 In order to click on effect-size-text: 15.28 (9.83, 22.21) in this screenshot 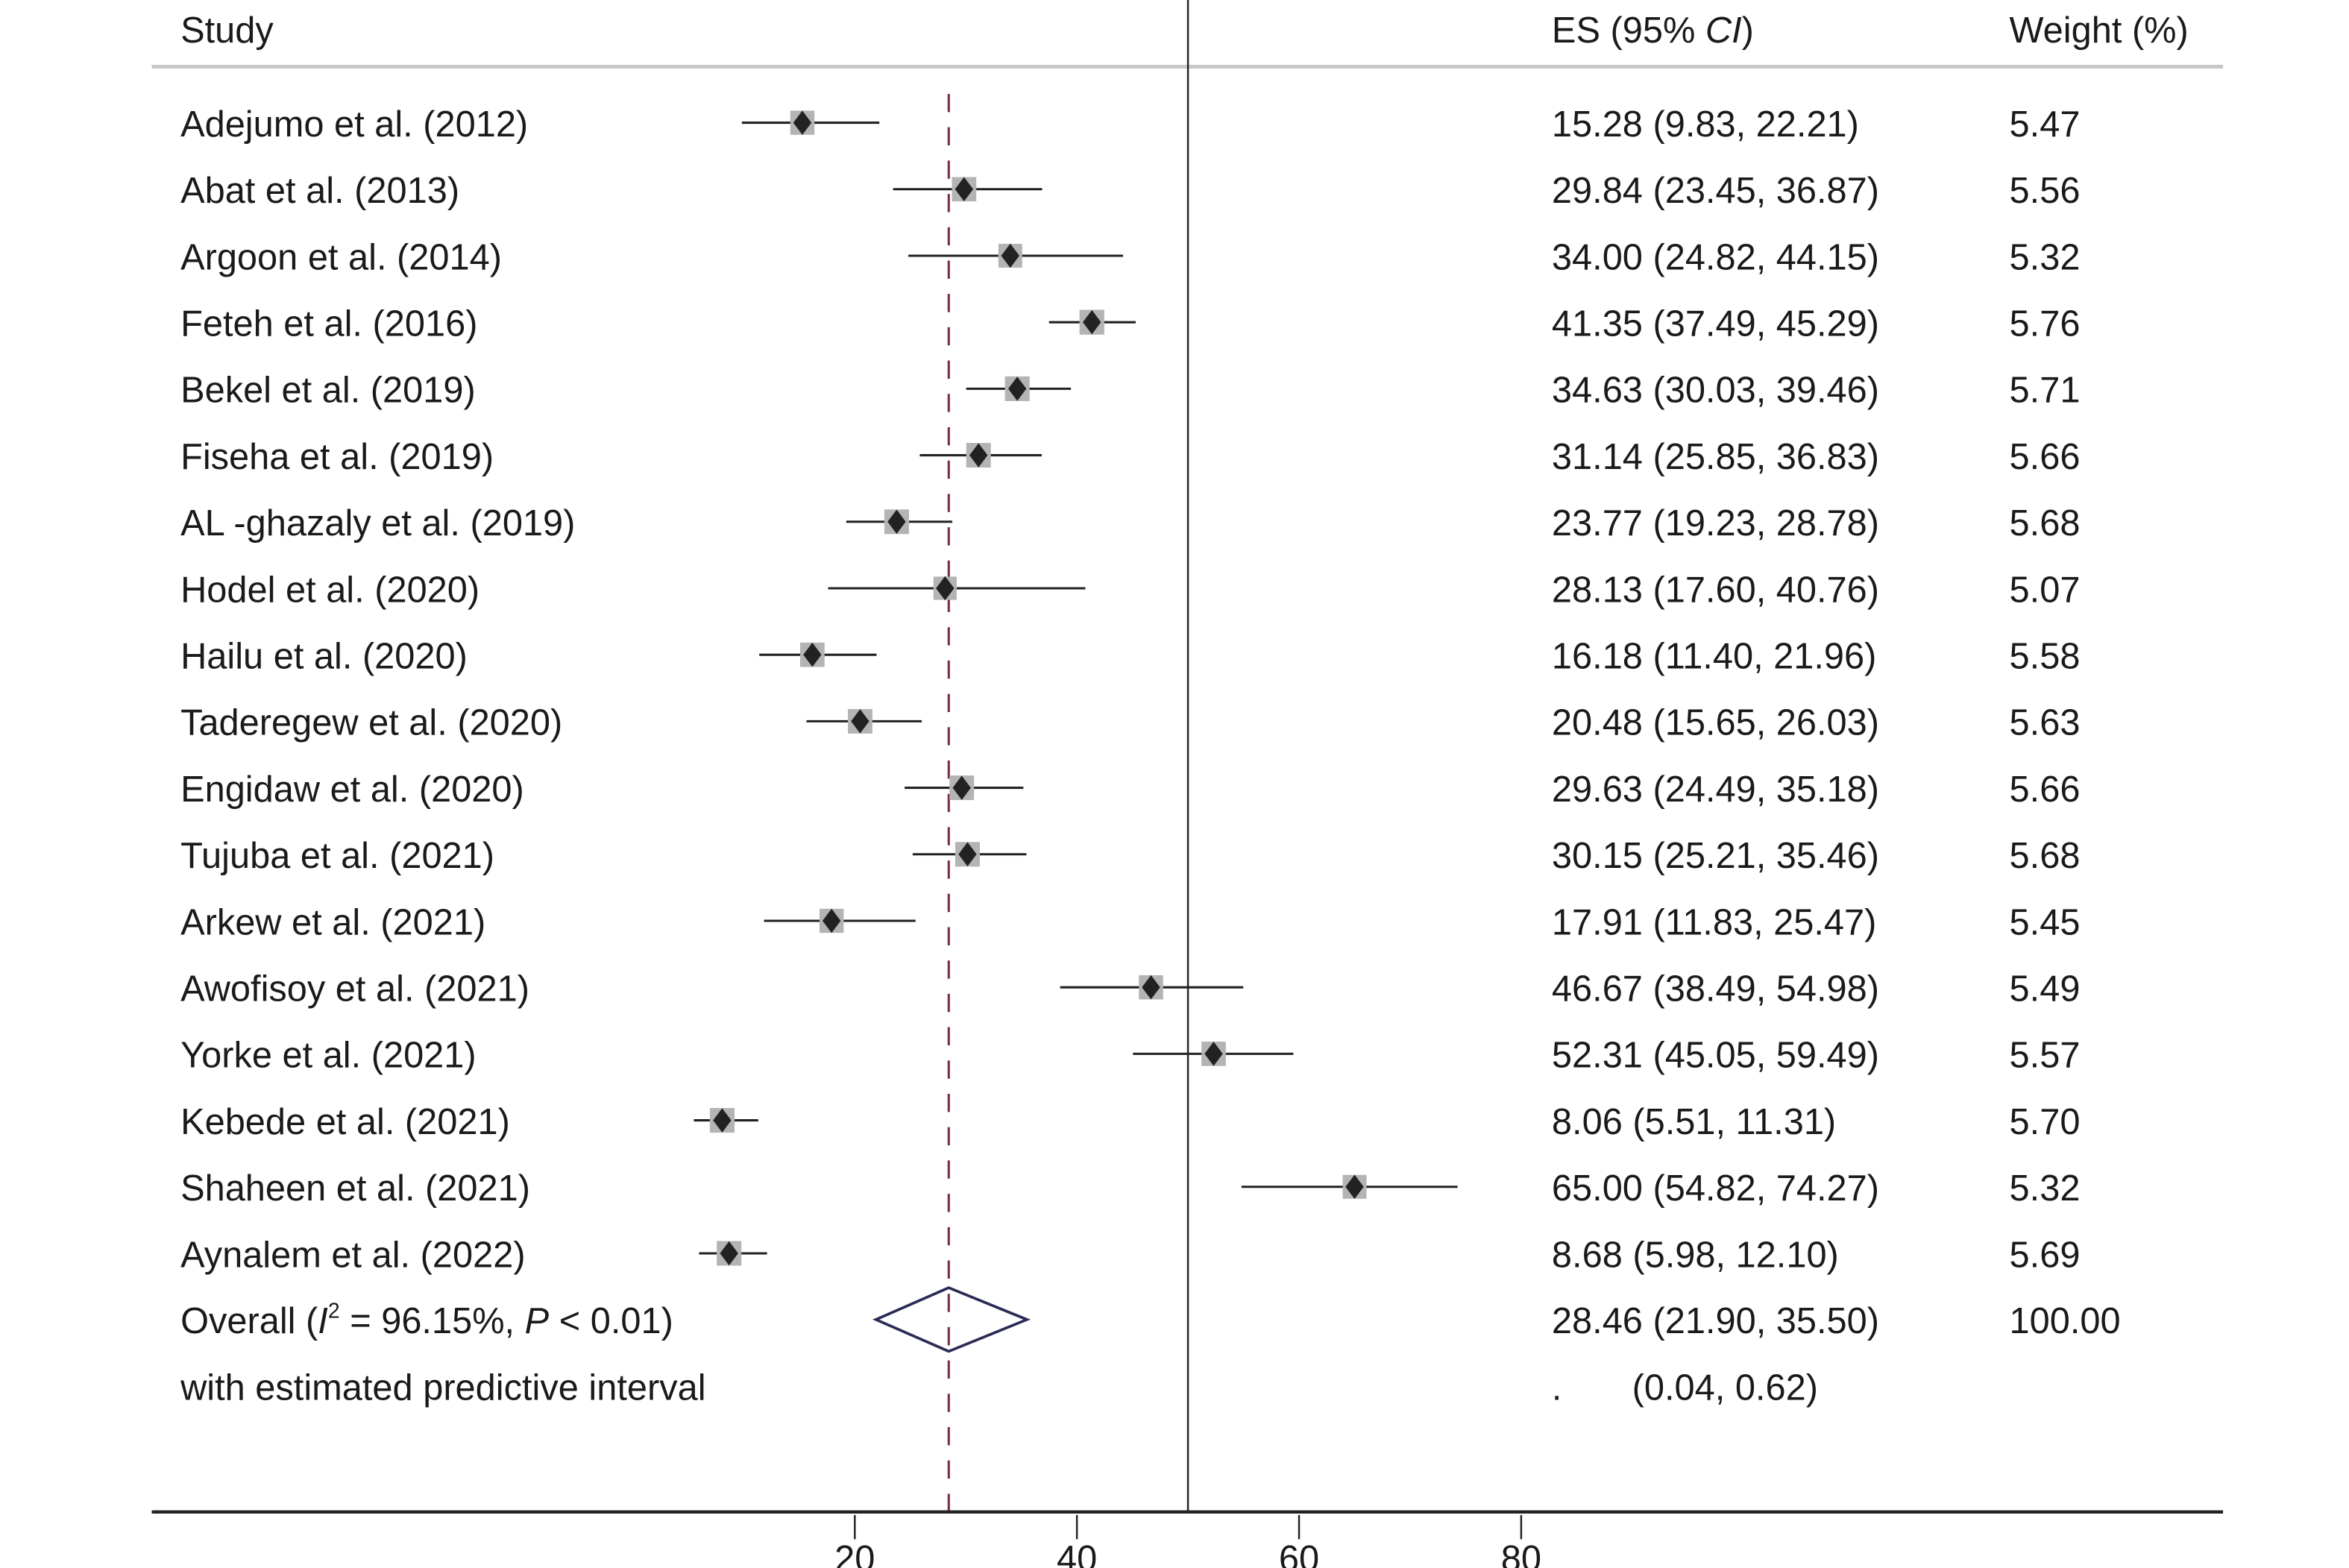, I will do `click(1705, 124)`.